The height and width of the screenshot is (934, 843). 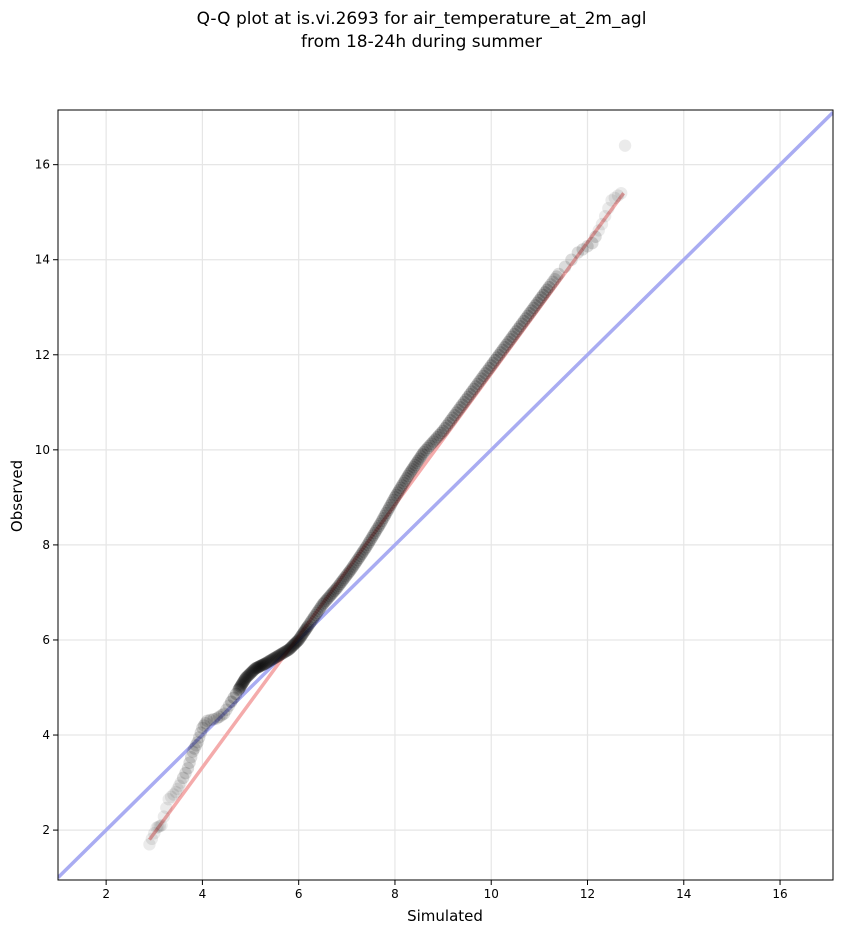 What do you see at coordinates (445, 916) in the screenshot?
I see `x-axis-label: Simulated` at bounding box center [445, 916].